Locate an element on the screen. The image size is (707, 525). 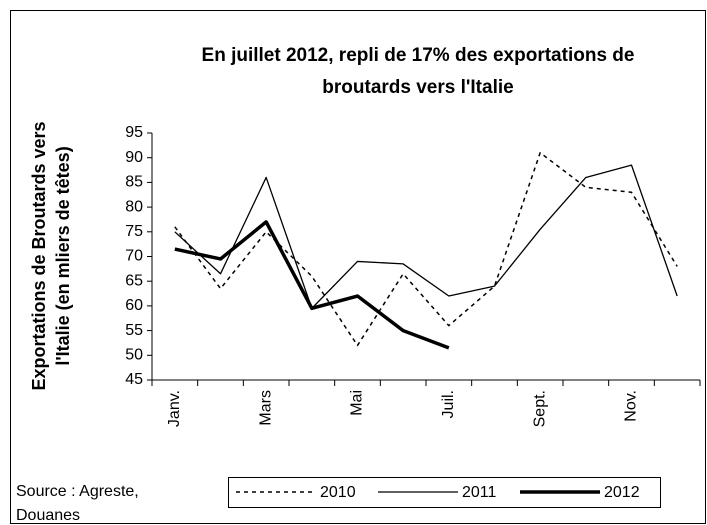
x-tick-label: Janv. is located at coordinates (174, 408).